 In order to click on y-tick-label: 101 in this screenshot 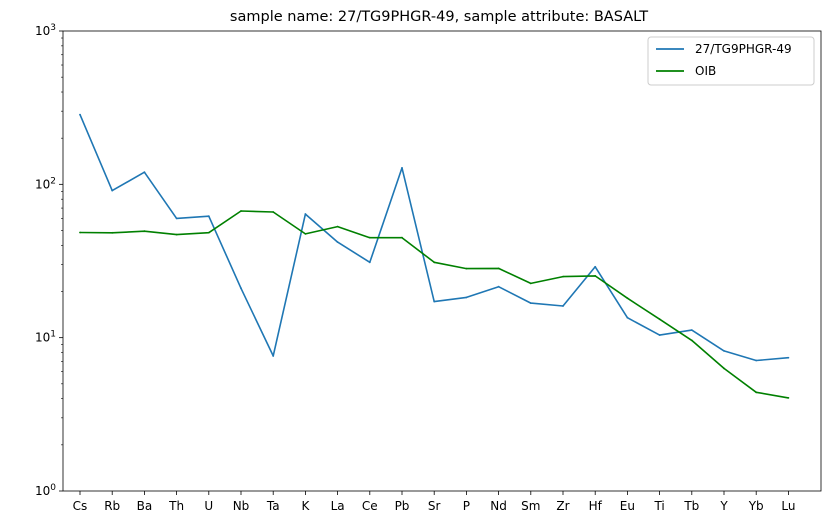, I will do `click(45, 337)`.